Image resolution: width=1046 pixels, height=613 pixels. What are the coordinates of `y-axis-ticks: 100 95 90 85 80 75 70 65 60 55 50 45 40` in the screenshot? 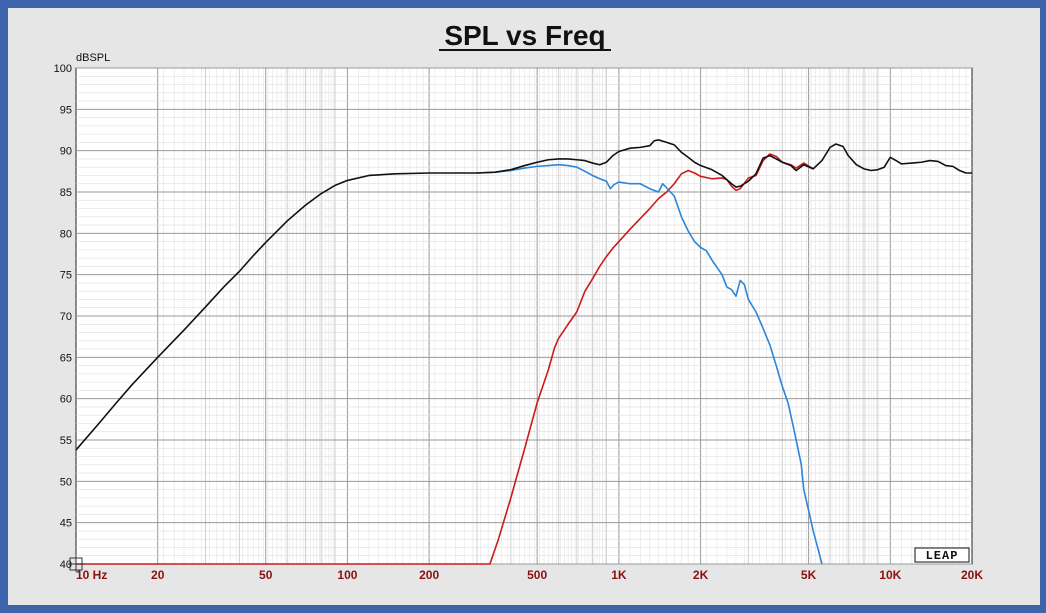 It's located at (63, 317).